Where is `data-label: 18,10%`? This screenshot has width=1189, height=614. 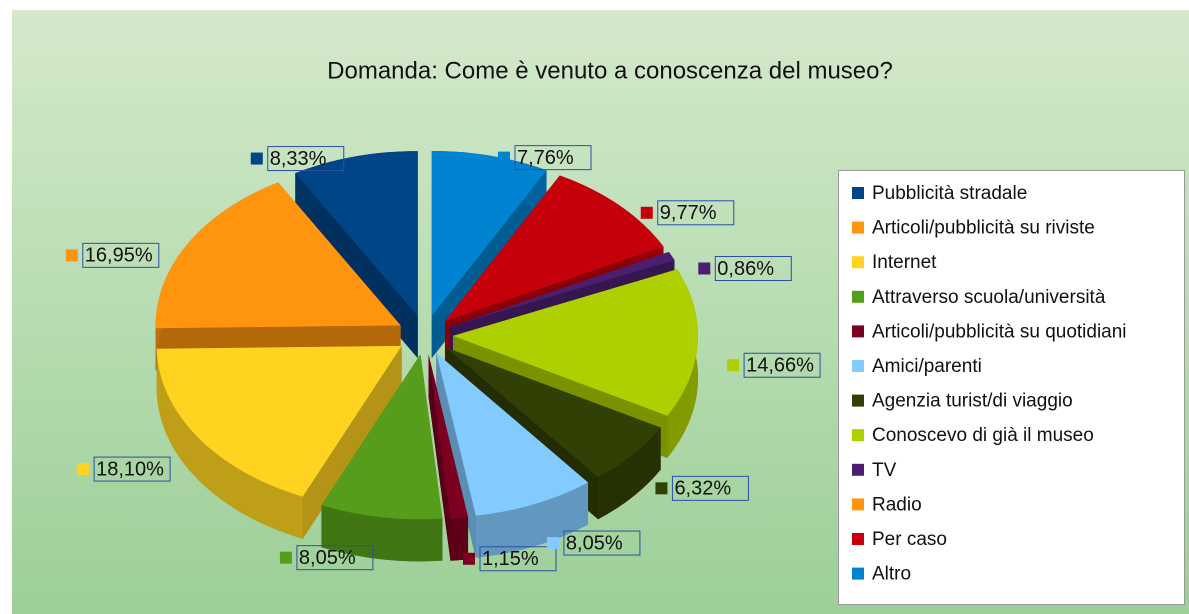 data-label: 18,10% is located at coordinates (130, 469).